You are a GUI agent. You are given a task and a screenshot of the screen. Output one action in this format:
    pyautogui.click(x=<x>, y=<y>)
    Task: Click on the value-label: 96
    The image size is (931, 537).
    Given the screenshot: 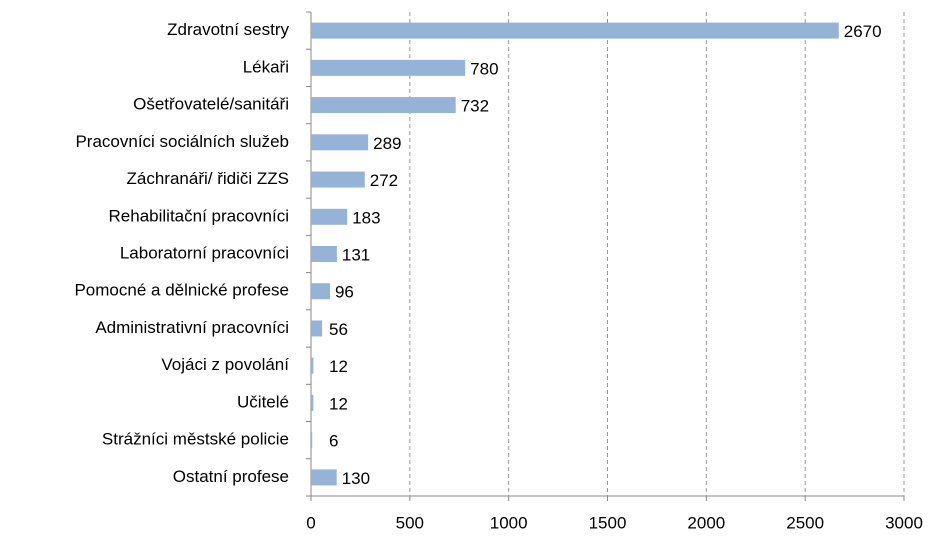 What is the action you would take?
    pyautogui.click(x=344, y=292)
    